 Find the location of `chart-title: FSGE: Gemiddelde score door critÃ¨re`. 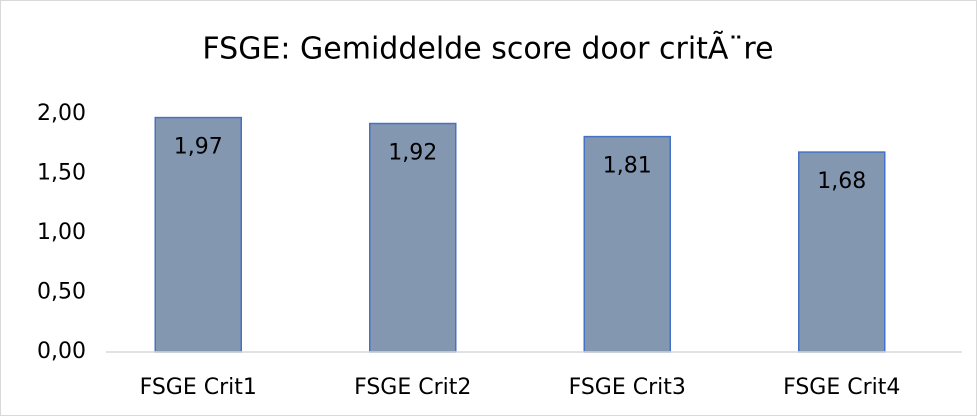

chart-title: FSGE: Gemiddelde score door critÃ¨re is located at coordinates (487, 49).